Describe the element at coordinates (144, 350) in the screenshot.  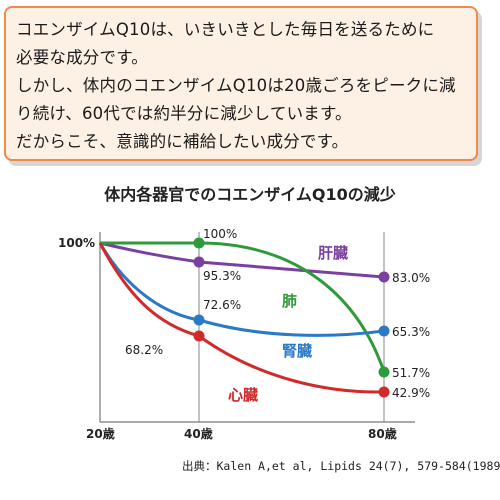
I see `data-label: 68.2%` at that location.